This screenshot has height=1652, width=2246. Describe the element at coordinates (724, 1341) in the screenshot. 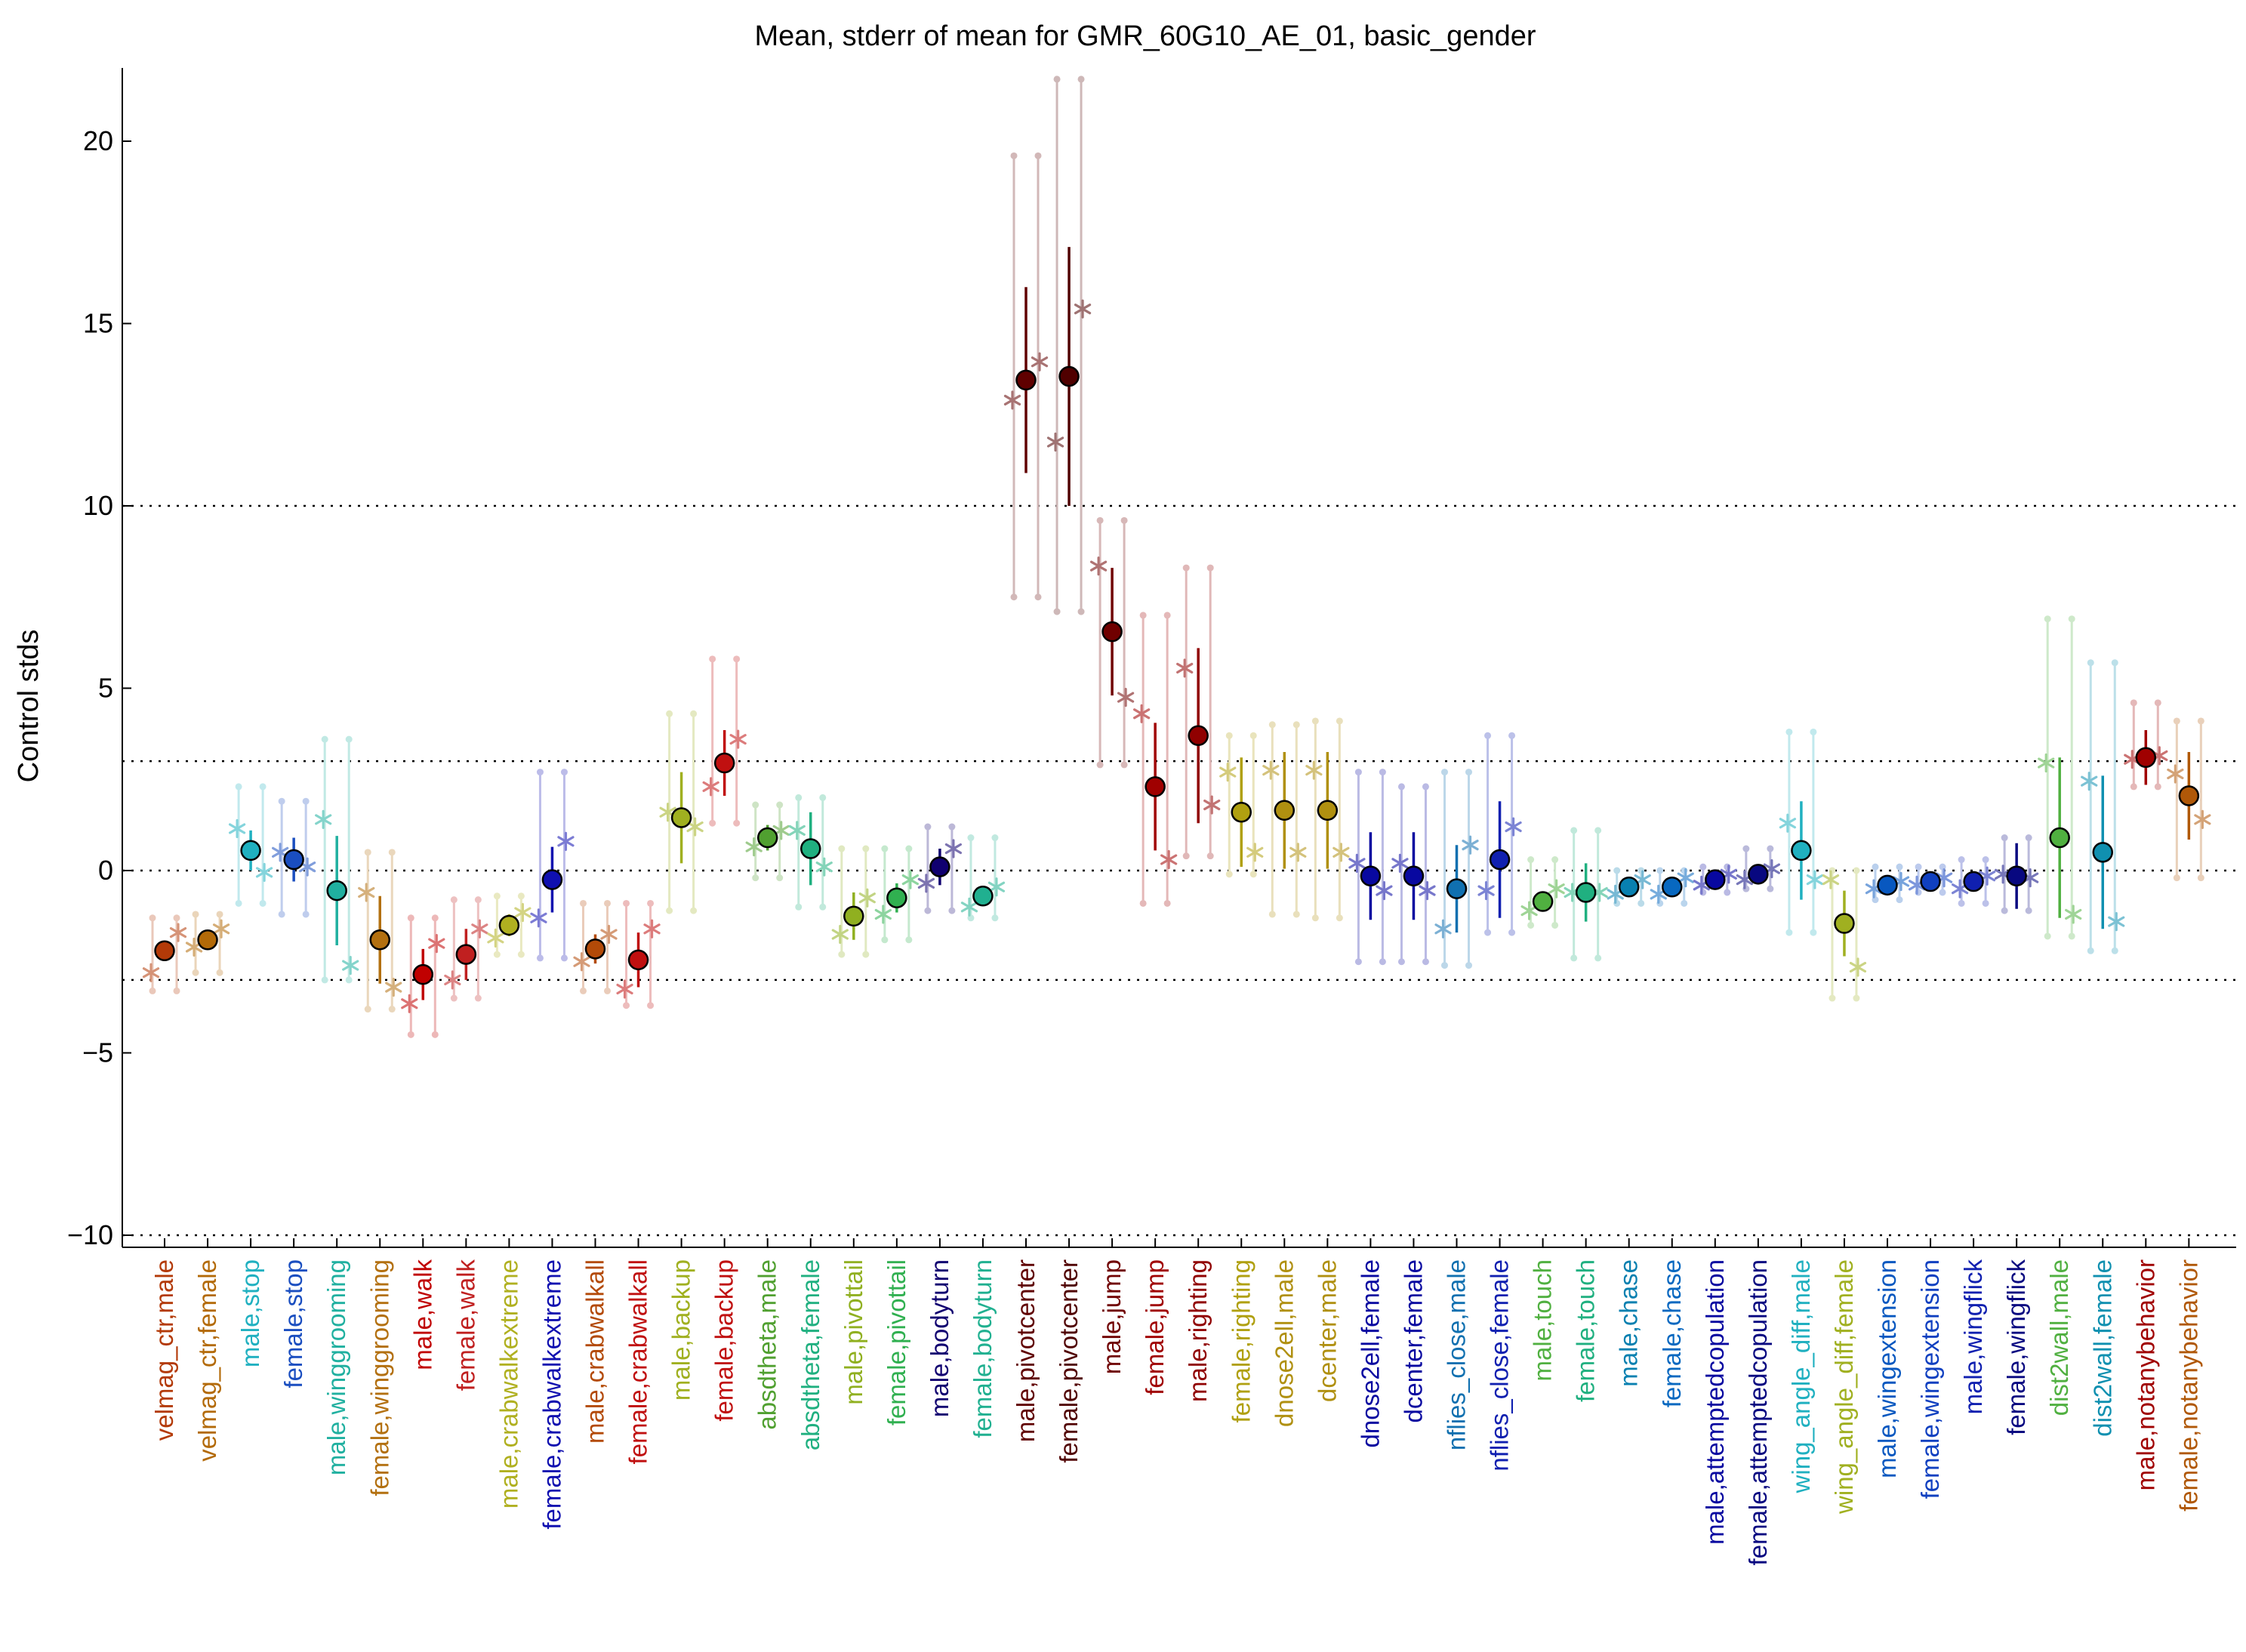

I see `x-tick-label: female,backup` at that location.